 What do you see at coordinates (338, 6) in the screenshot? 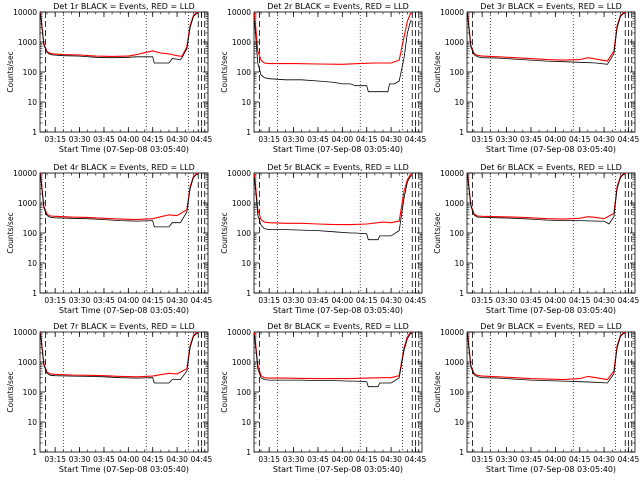
I see `chart-title: Det 2r BLACK = Events, RED = LLD` at bounding box center [338, 6].